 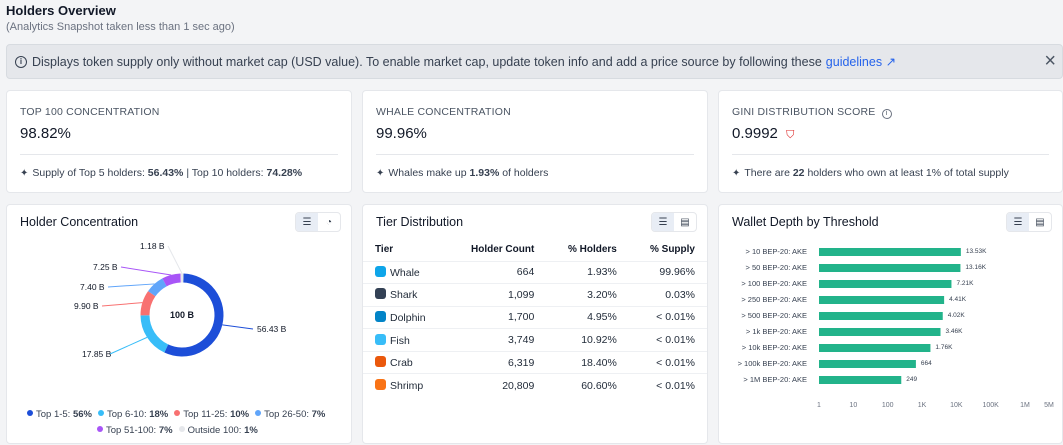 What do you see at coordinates (182, 315) in the screenshot?
I see `donut-center-label: 100 B` at bounding box center [182, 315].